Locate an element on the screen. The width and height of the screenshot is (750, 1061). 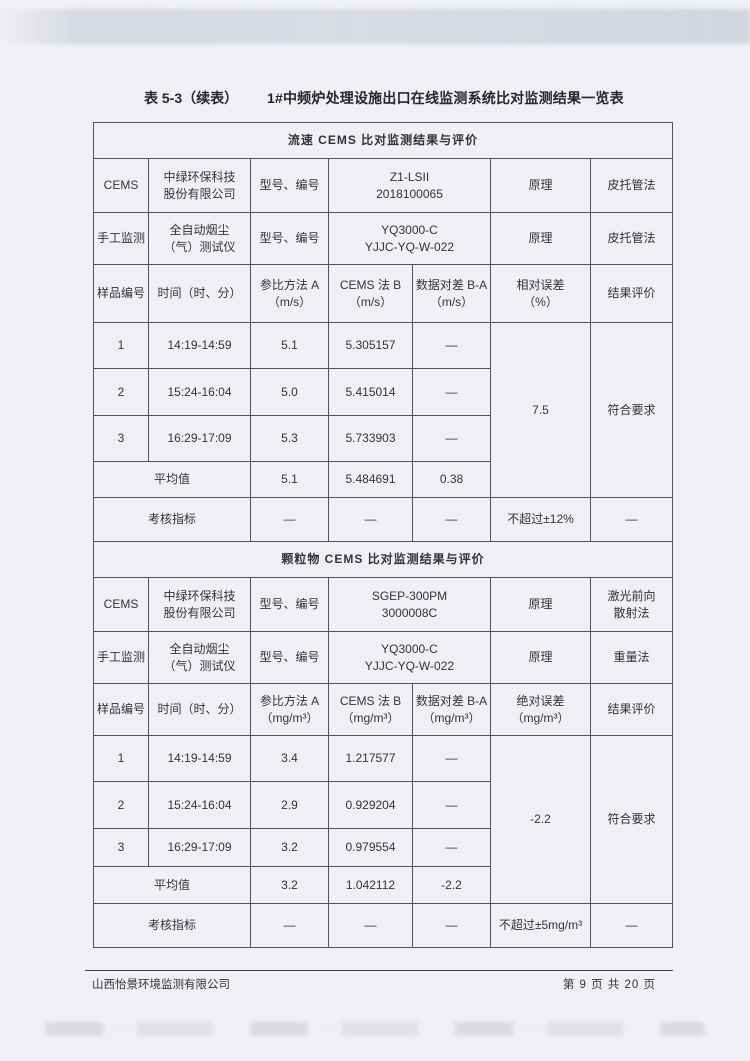
velocity-average-row: 平均值 5.1 5.484691 0.38 is located at coordinates (383, 479).